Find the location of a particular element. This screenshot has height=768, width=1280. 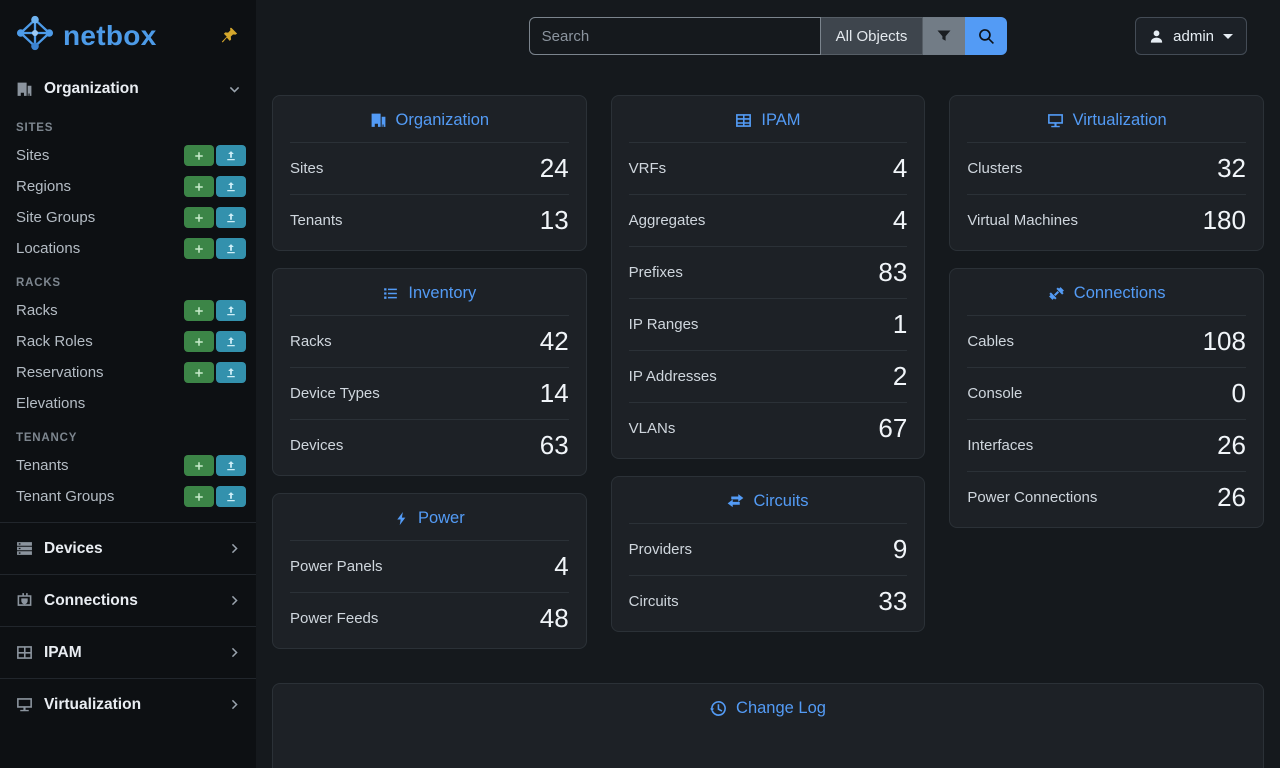

search-scope-button: All Objects is located at coordinates (872, 36).